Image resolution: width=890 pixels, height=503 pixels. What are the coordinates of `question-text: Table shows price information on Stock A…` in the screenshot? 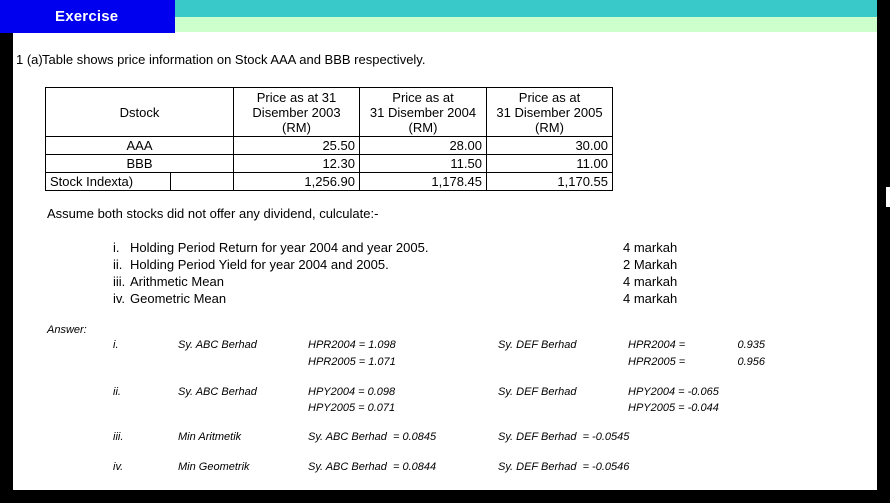 It's located at (234, 59).